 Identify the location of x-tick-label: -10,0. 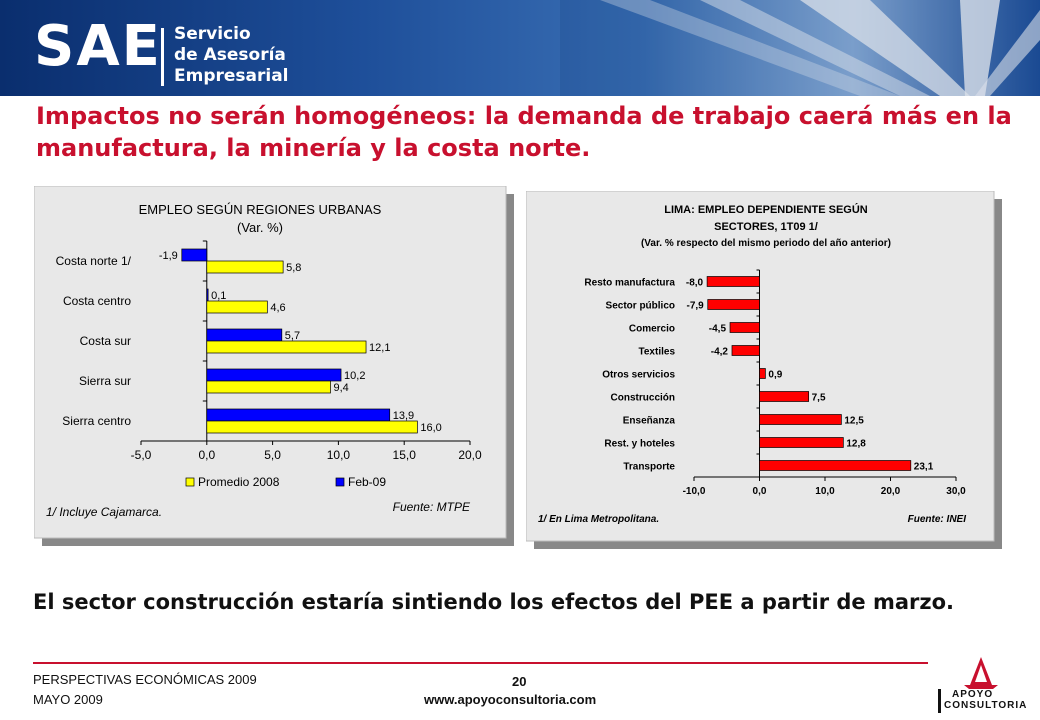
(694, 491).